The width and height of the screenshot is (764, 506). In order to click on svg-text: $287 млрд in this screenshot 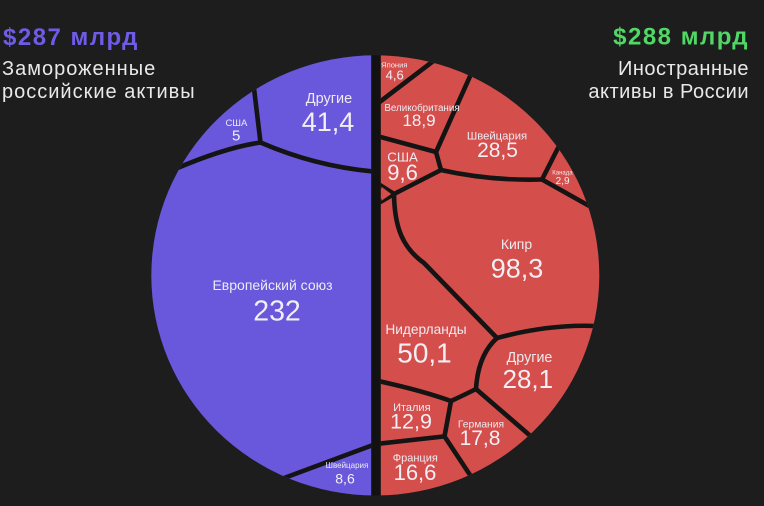, I will do `click(71, 37)`.